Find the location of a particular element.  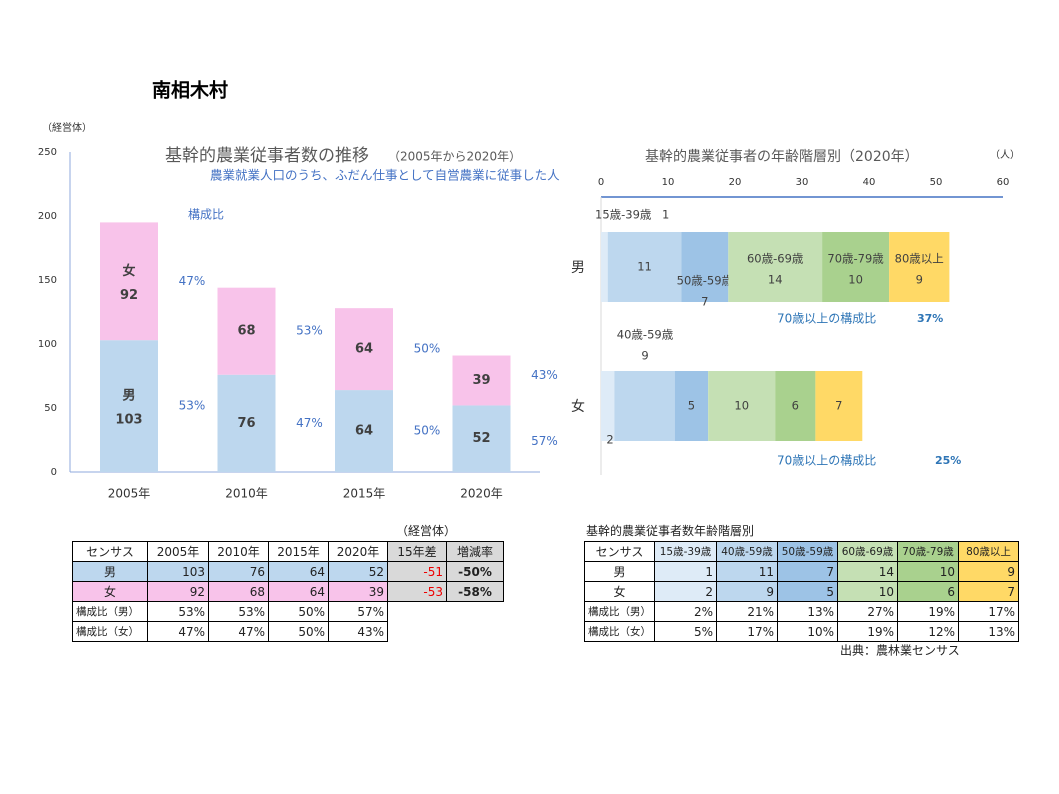

x-tick-label: 2020年 is located at coordinates (481, 494).